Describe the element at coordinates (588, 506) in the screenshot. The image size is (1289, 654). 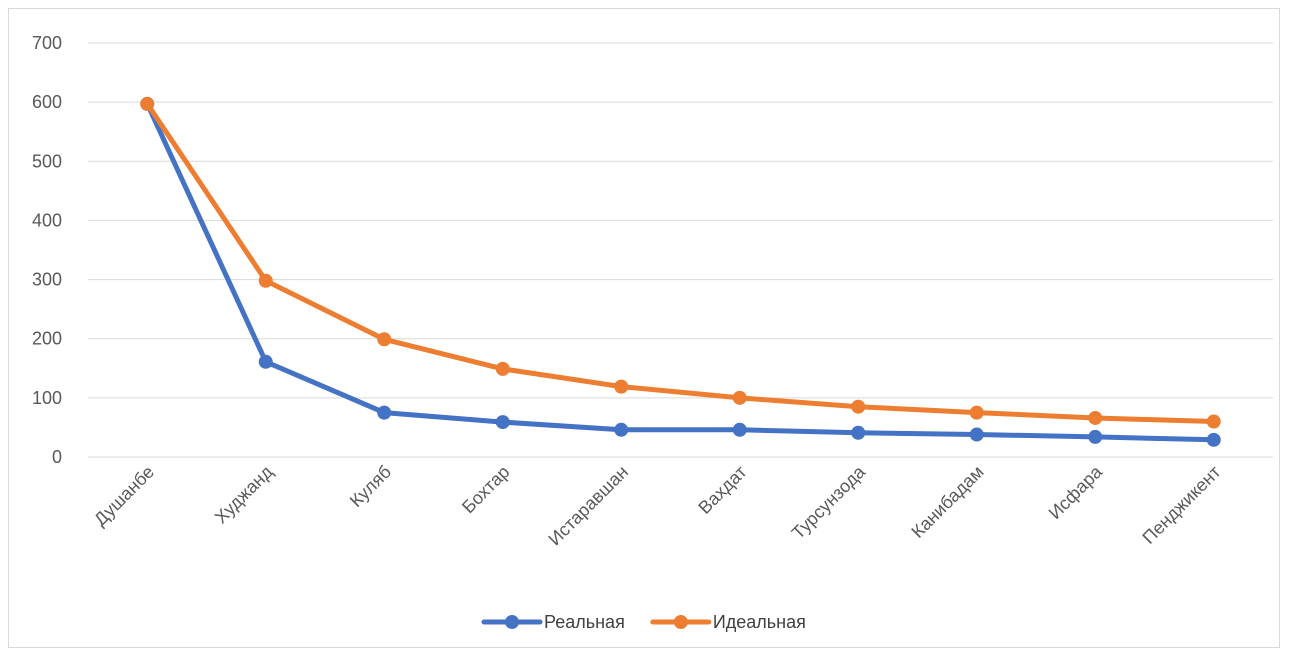
I see `x-tick-label: Истаравшан` at that location.